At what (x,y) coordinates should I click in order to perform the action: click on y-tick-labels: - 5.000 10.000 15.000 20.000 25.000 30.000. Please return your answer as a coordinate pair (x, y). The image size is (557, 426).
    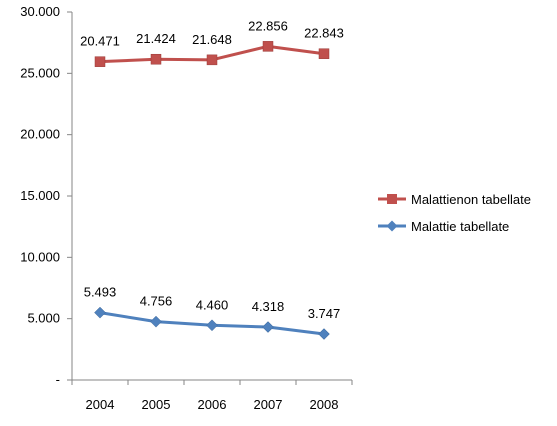
    Looking at the image, I should click on (40, 195).